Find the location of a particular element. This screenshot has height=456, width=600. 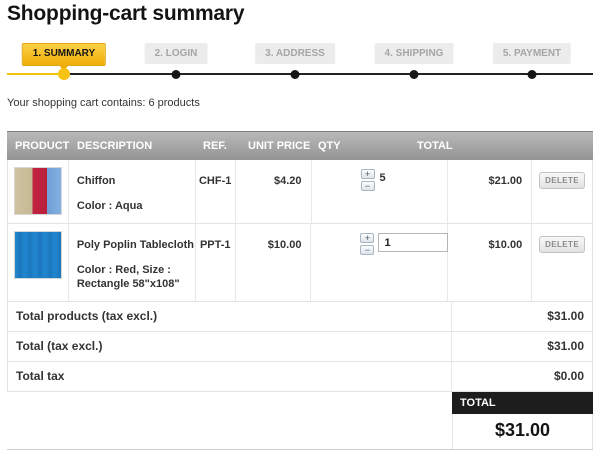

step-summary-badge: 1. SUMMARY is located at coordinates (64, 57).